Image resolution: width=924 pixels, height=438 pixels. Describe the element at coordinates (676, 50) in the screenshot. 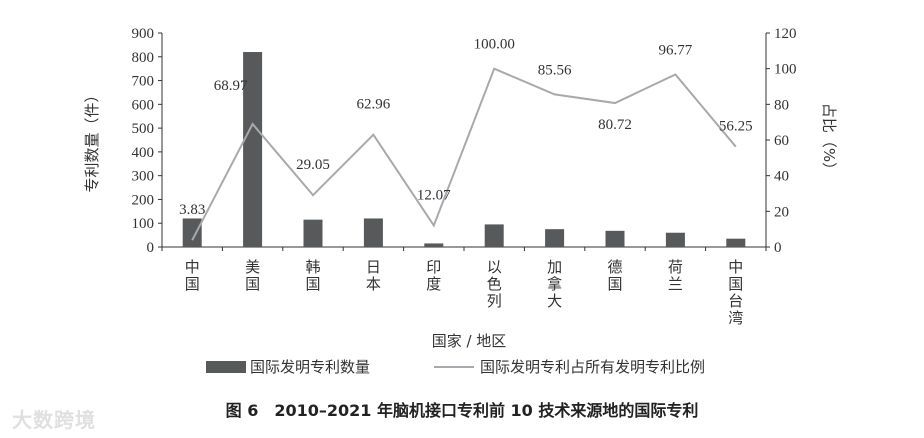

I see `data-label: 96.77` at that location.